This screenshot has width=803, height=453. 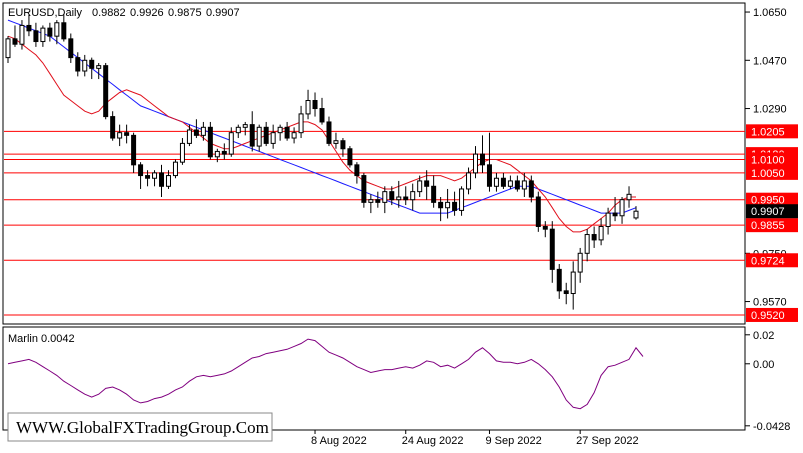 I want to click on ohlc-high: 0.9926, so click(x=147, y=13).